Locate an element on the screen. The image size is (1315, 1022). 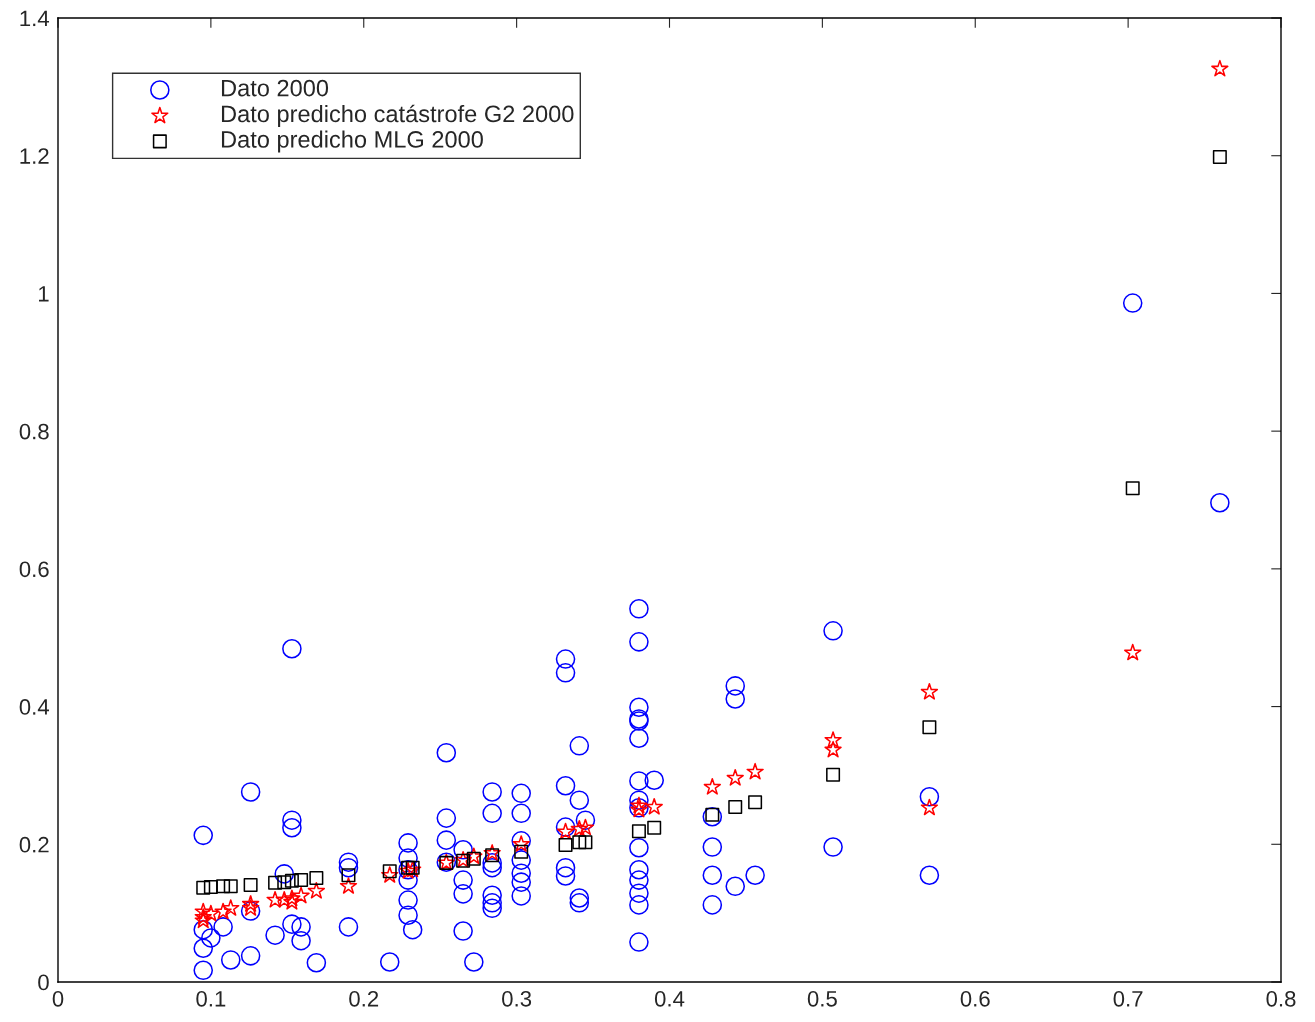
legend-label: Dato 2000 is located at coordinates (275, 88).